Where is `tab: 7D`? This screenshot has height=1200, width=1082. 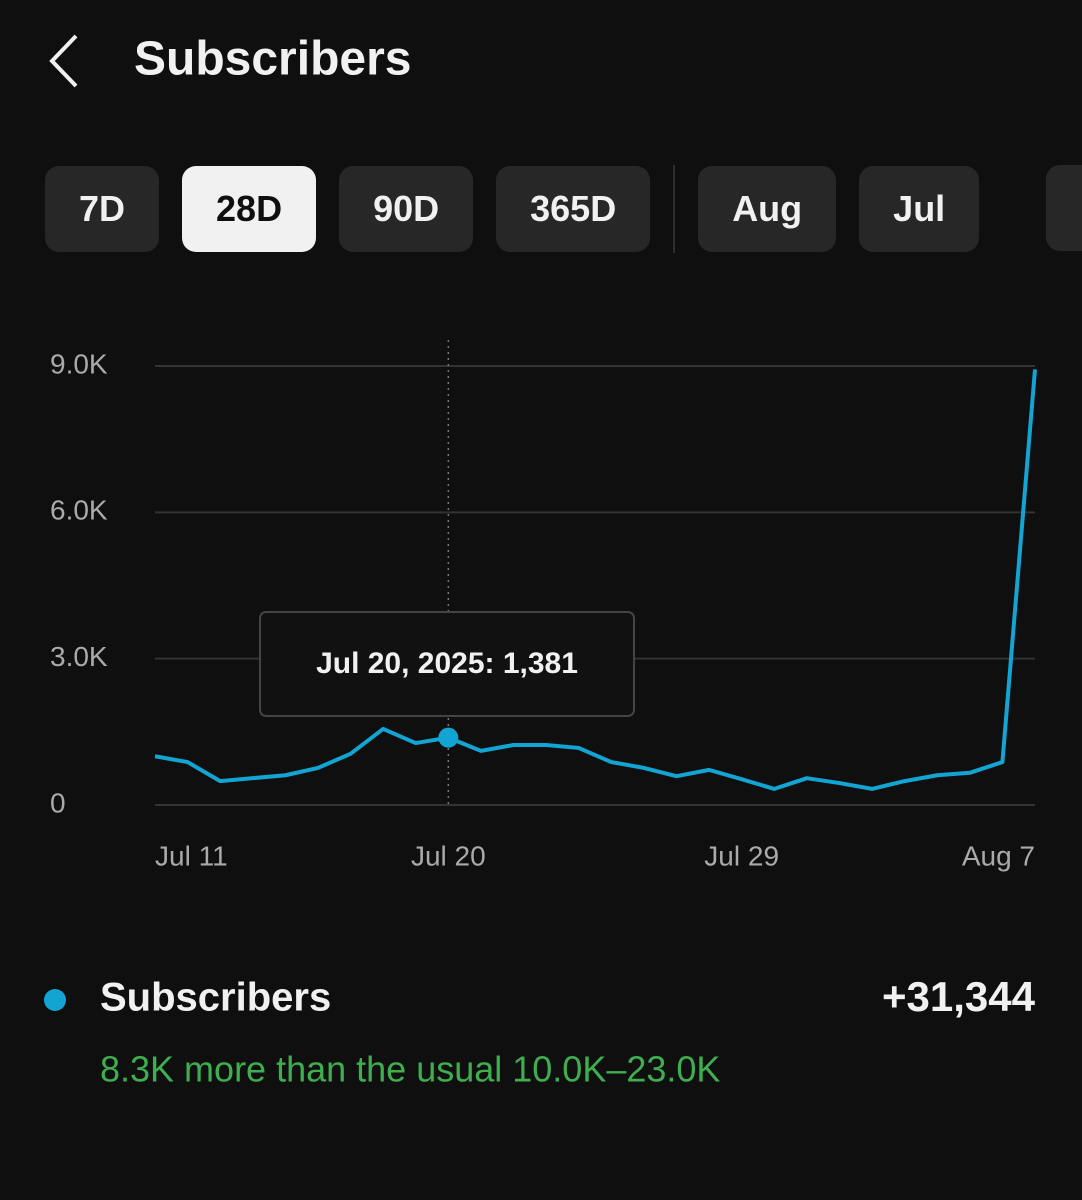
tab: 7D is located at coordinates (102, 209).